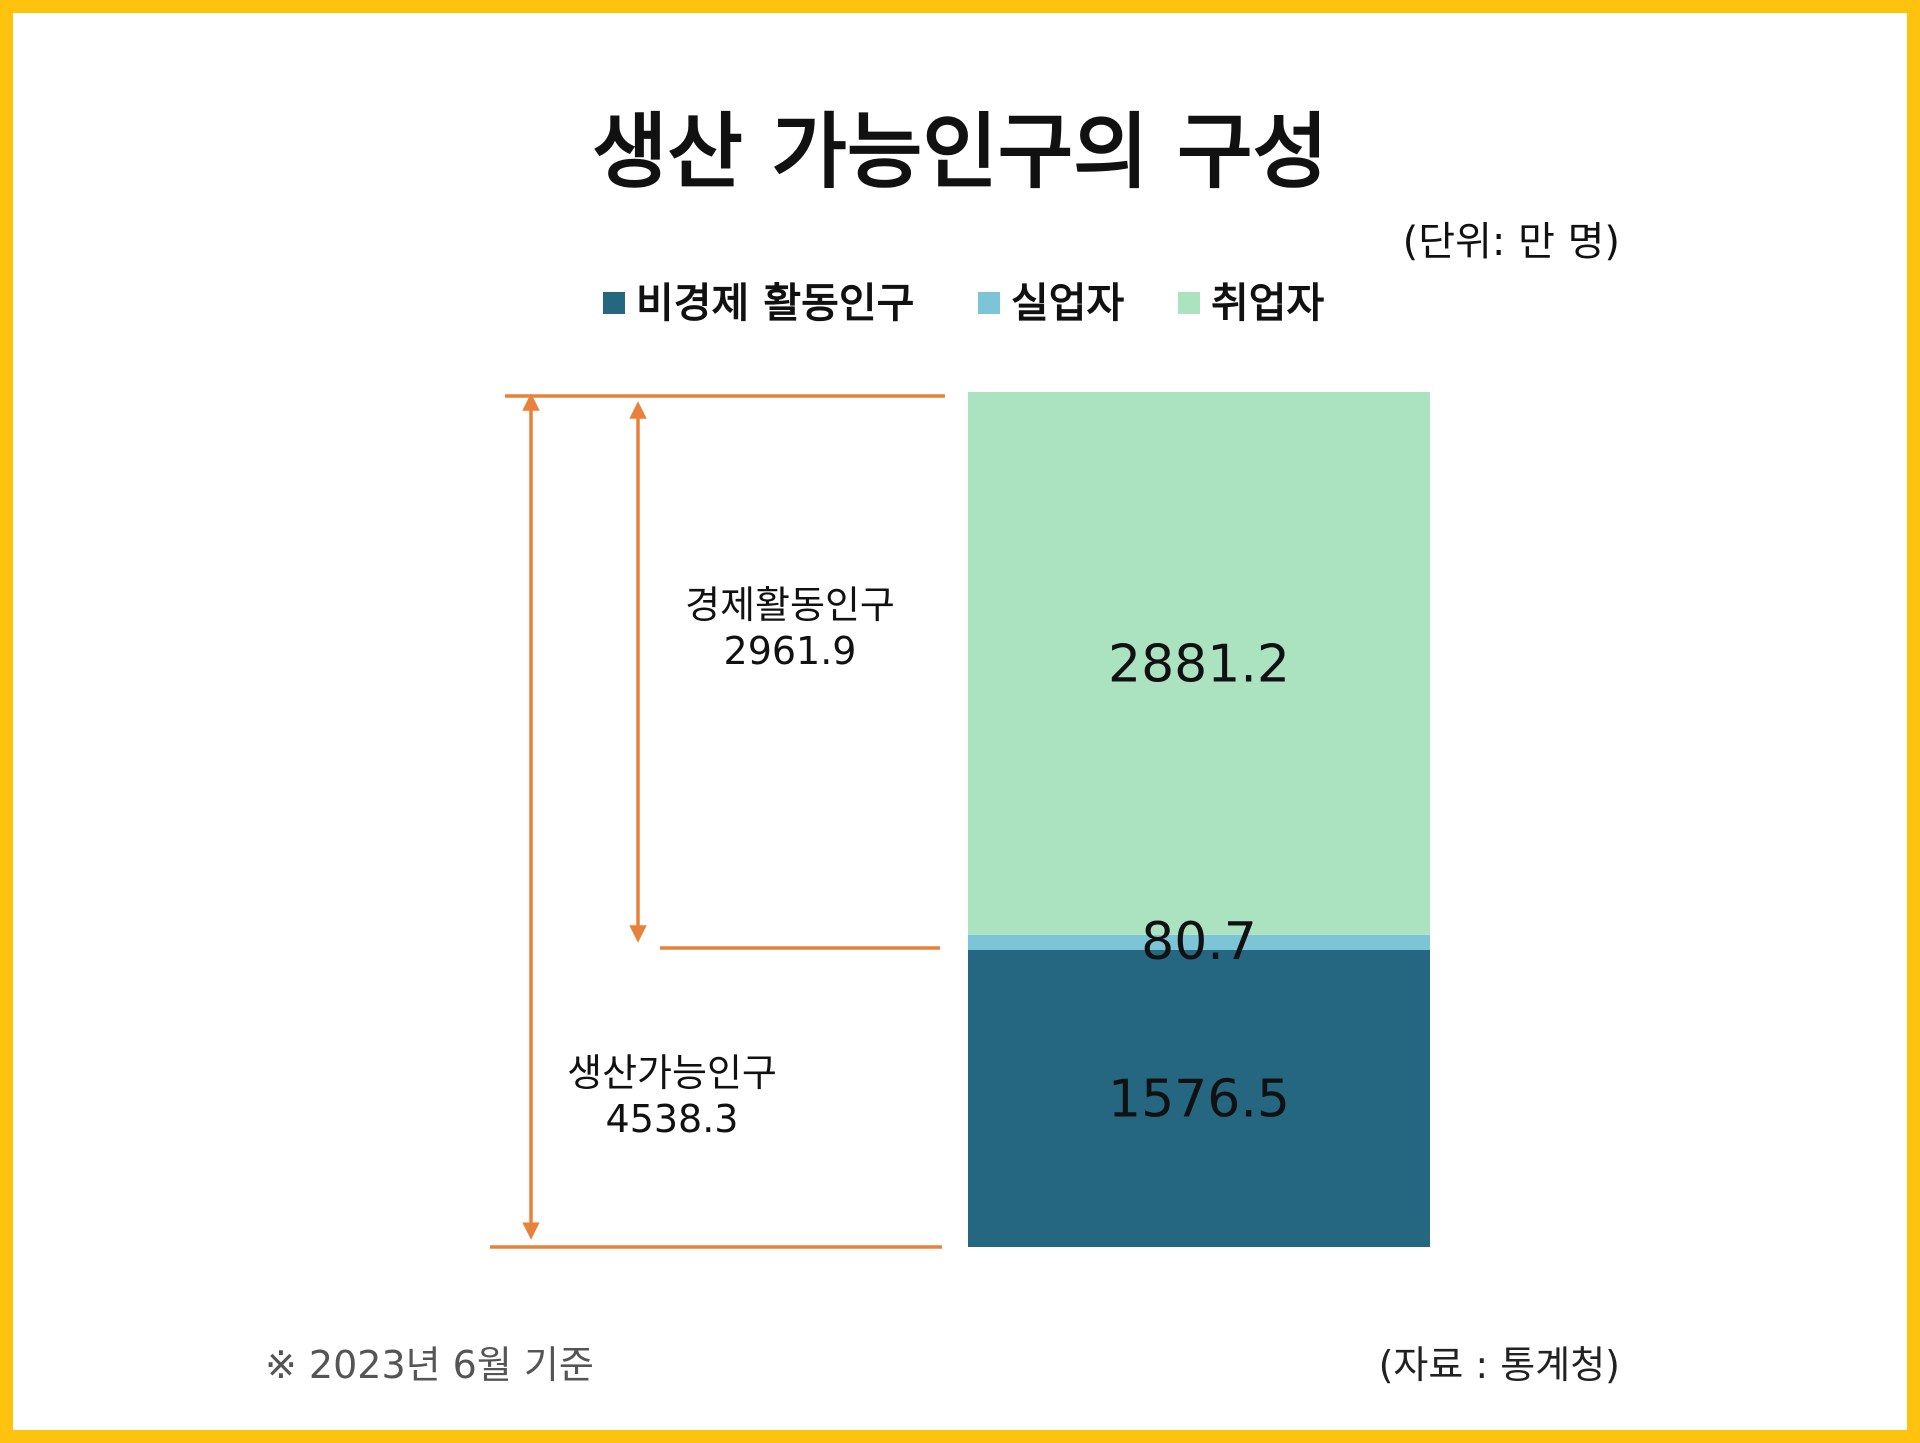 The width and height of the screenshot is (1920, 1443). I want to click on bar-label-non-economic: 1576.5, so click(1199, 1099).